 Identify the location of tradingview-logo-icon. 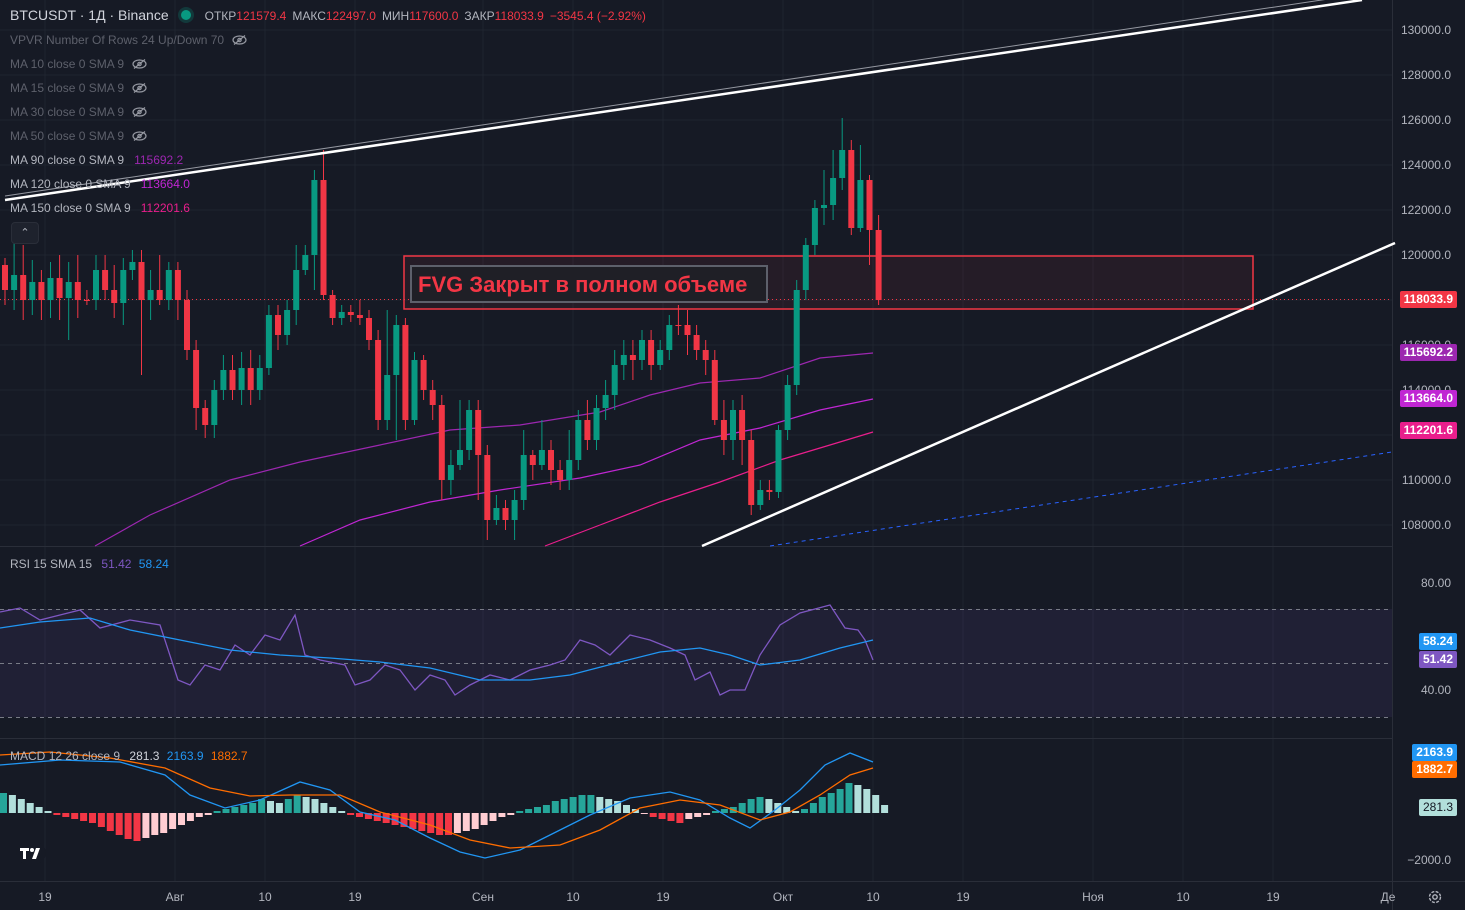
(31, 853).